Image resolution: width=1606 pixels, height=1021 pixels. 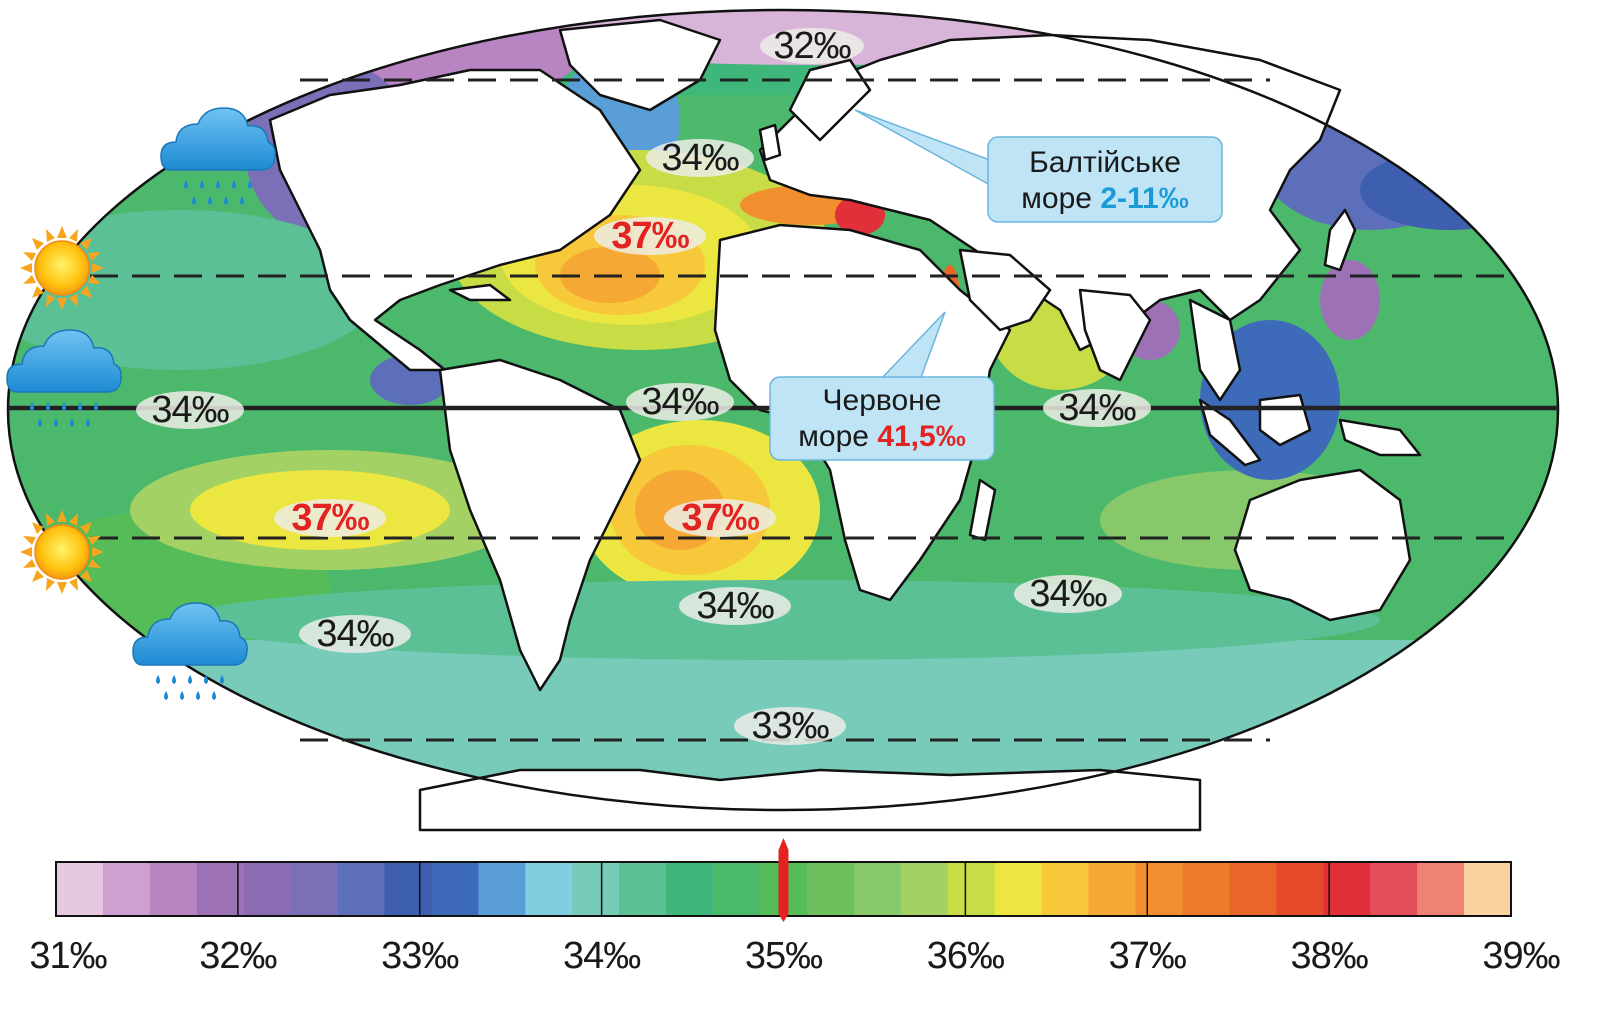 What do you see at coordinates (783, 956) in the screenshot?
I see `legend-tick-label: 35‰` at bounding box center [783, 956].